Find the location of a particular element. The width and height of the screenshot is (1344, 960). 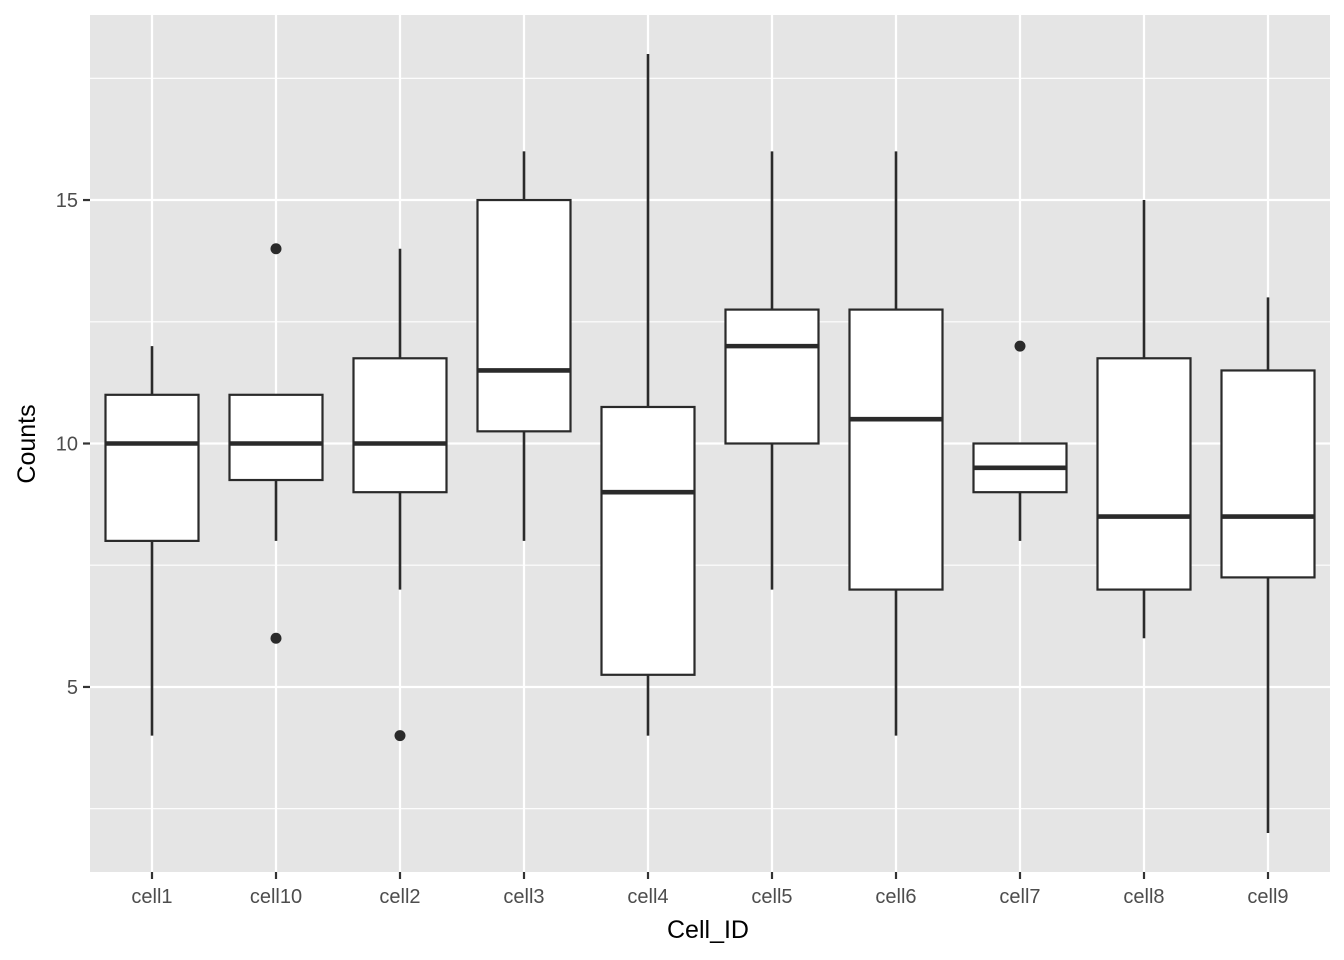

box-cell1 is located at coordinates (152, 541).